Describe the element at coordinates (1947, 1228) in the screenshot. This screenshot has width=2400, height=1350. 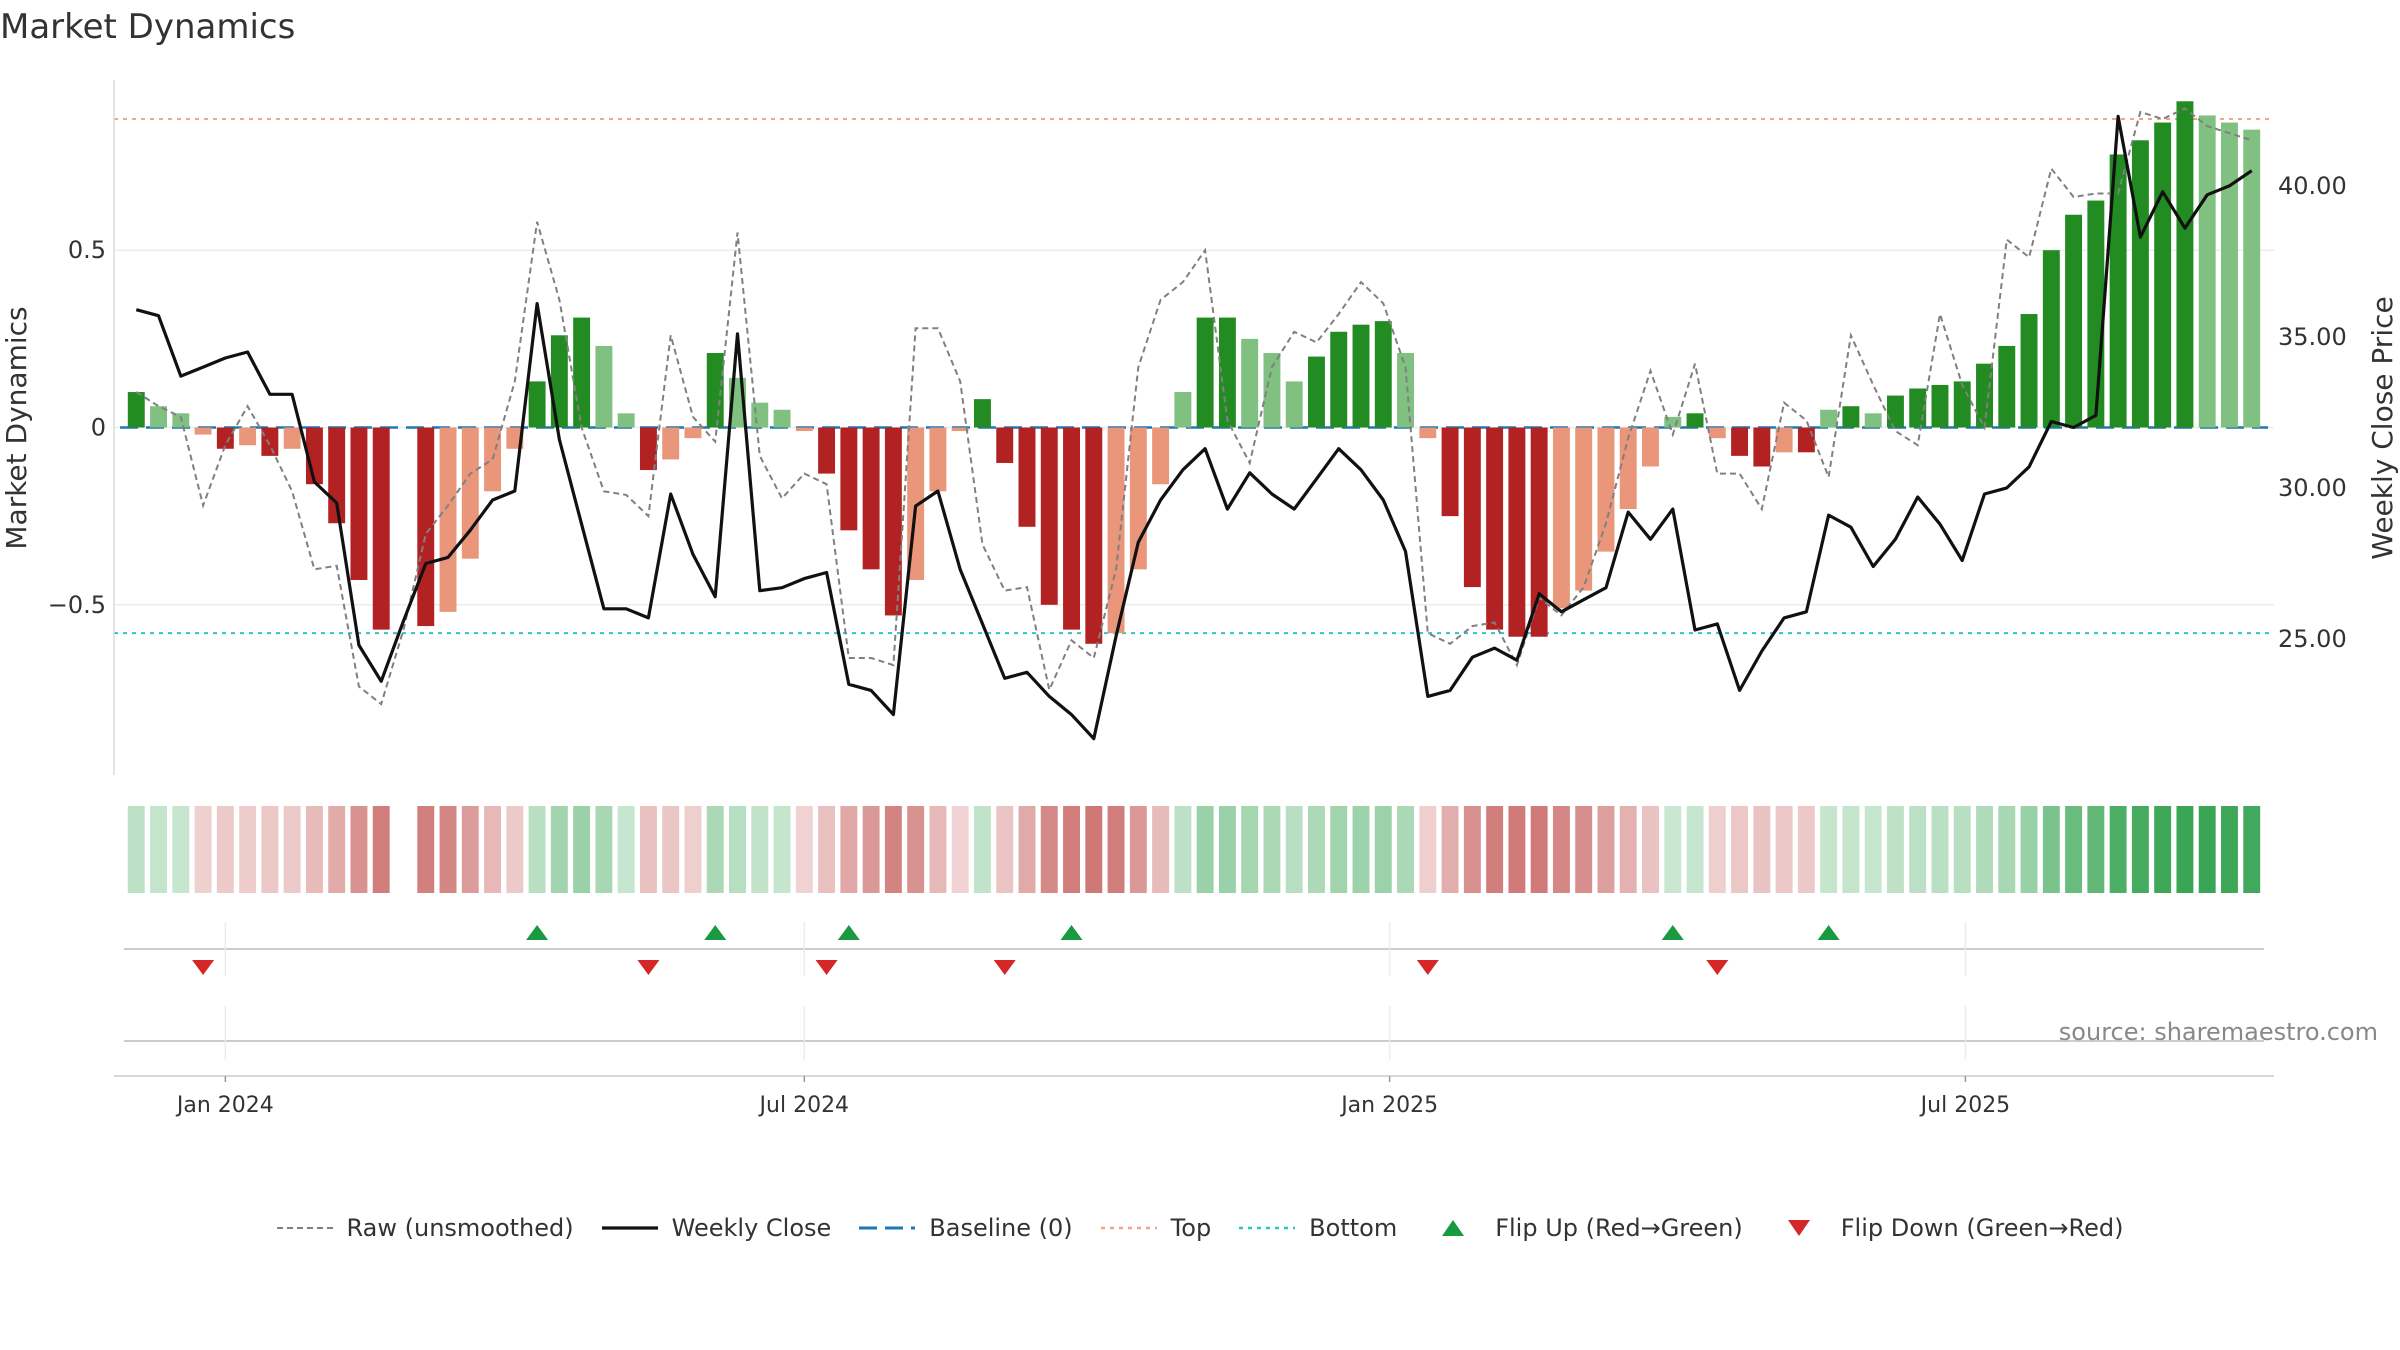
I see `legend-item: Flip Down (Green→Red)` at that location.